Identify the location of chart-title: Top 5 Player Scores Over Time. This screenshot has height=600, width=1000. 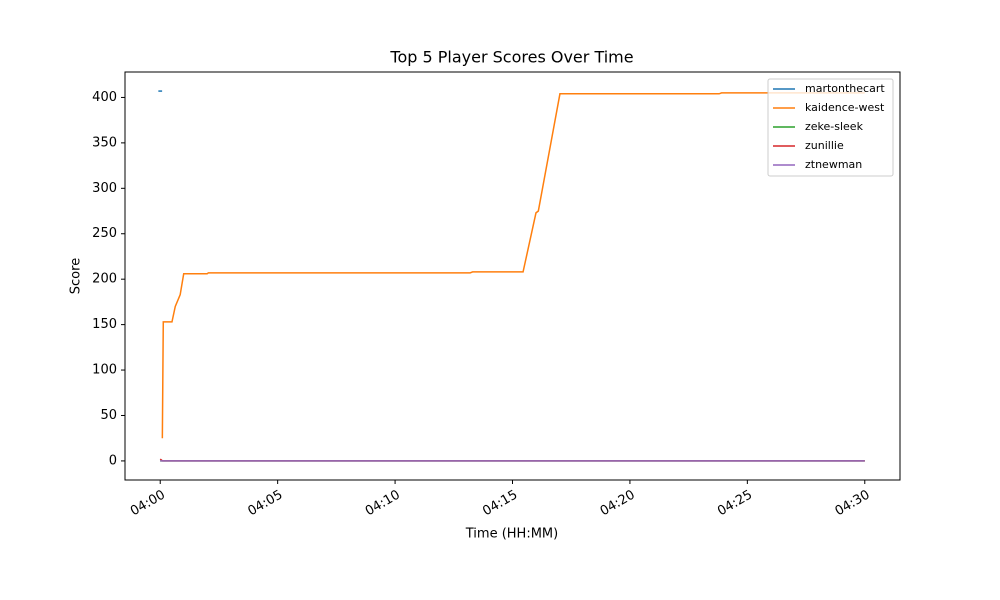
(511, 57).